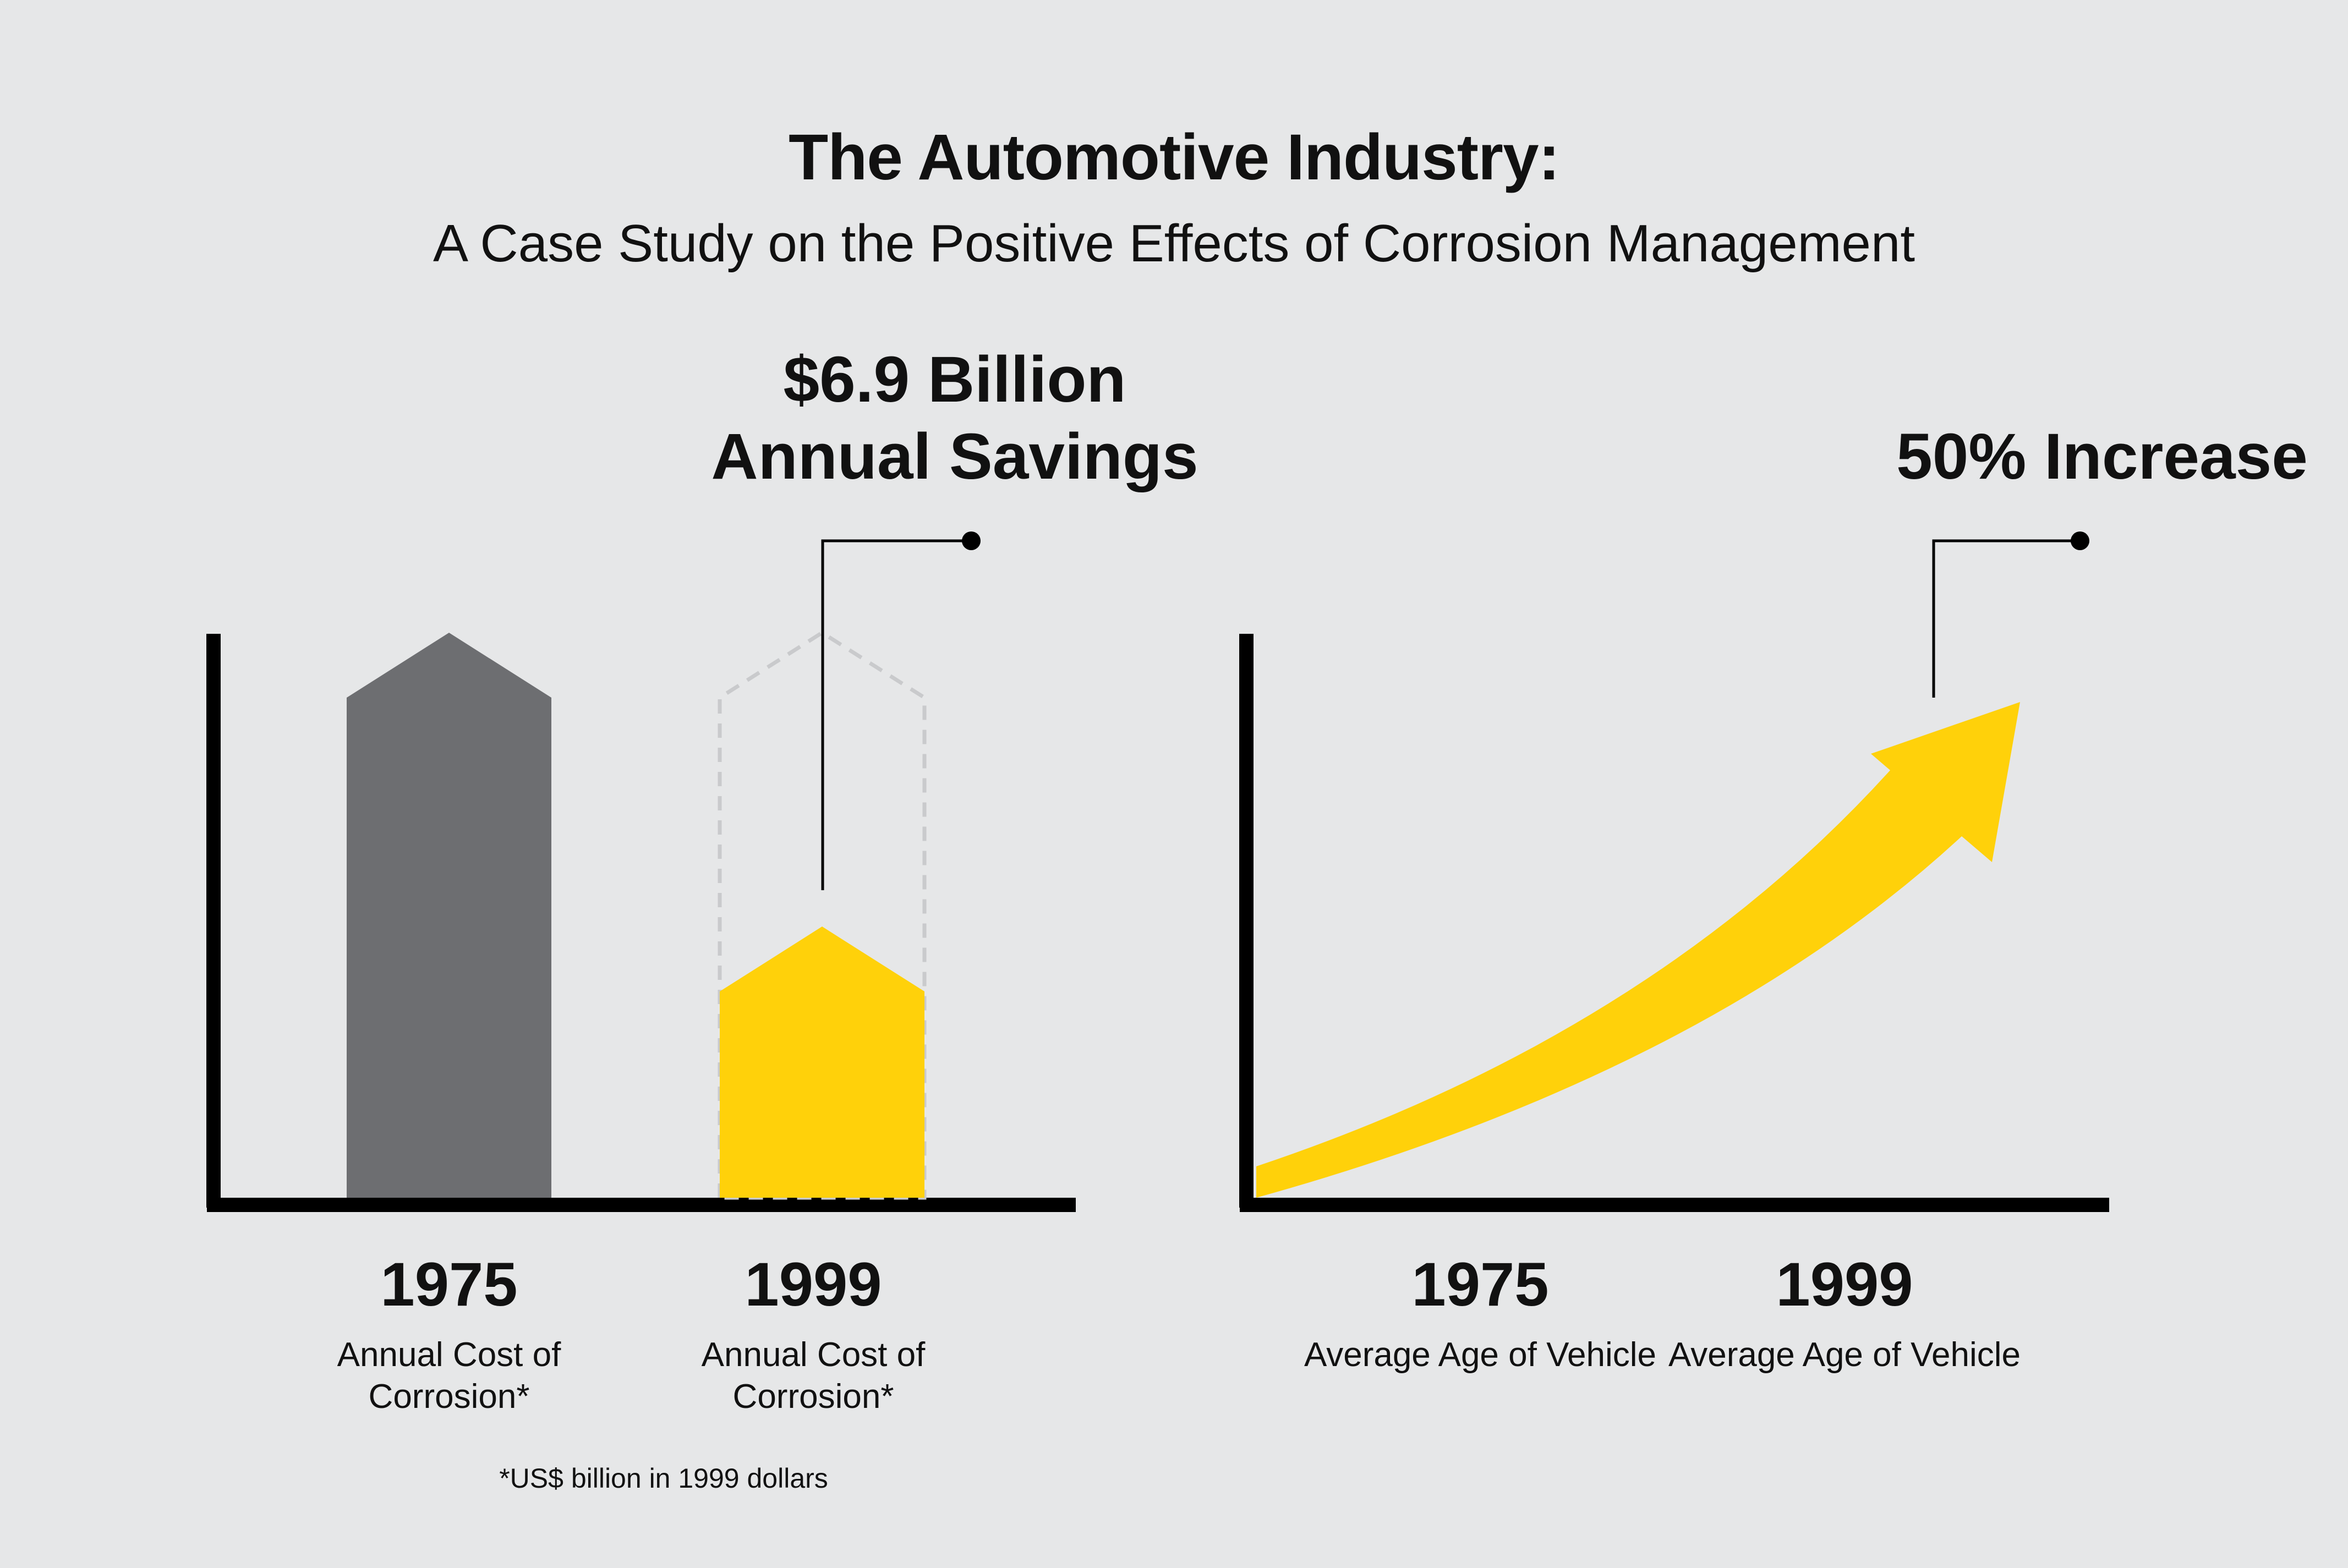 This screenshot has height=1568, width=2348. I want to click on savings-label: Annual Savings, so click(955, 456).